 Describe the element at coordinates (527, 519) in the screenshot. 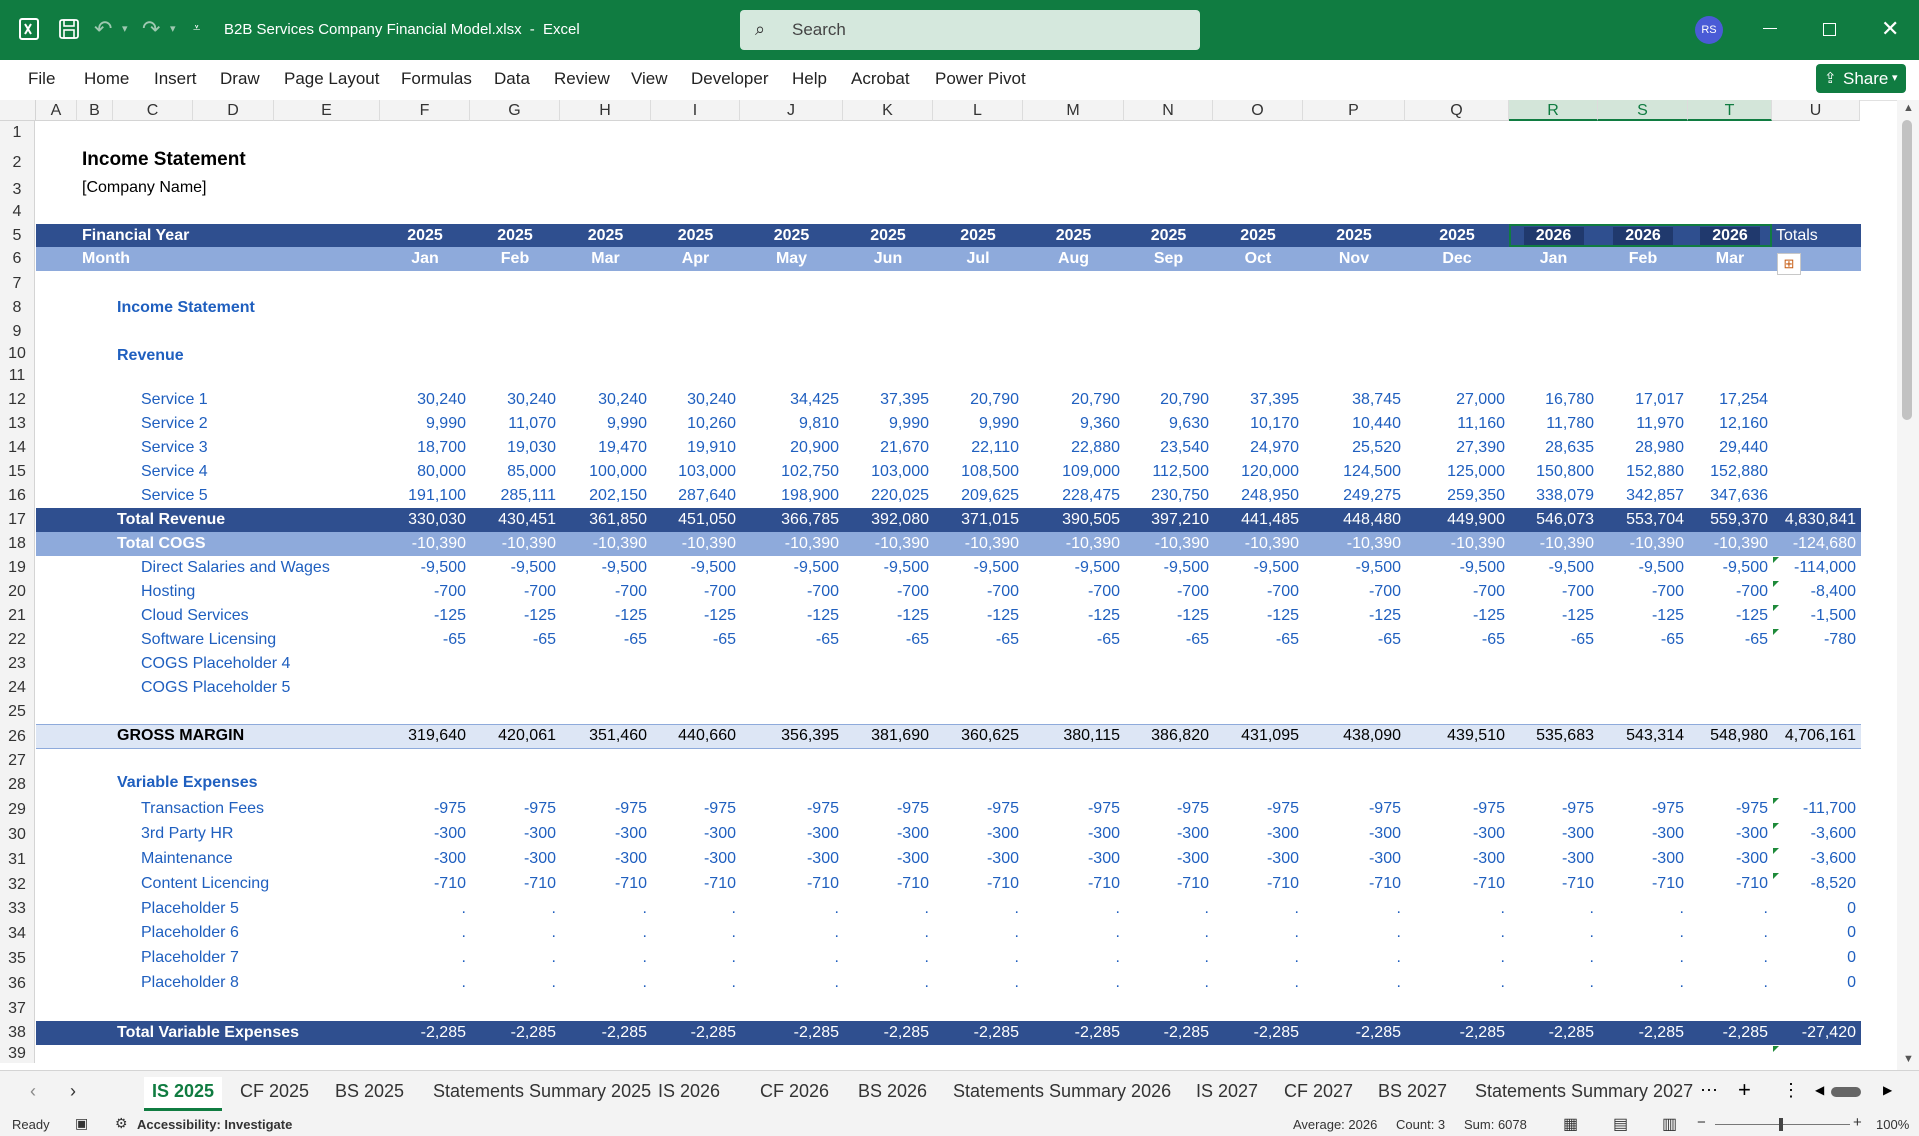

I see `value-cell: 430,451` at that location.